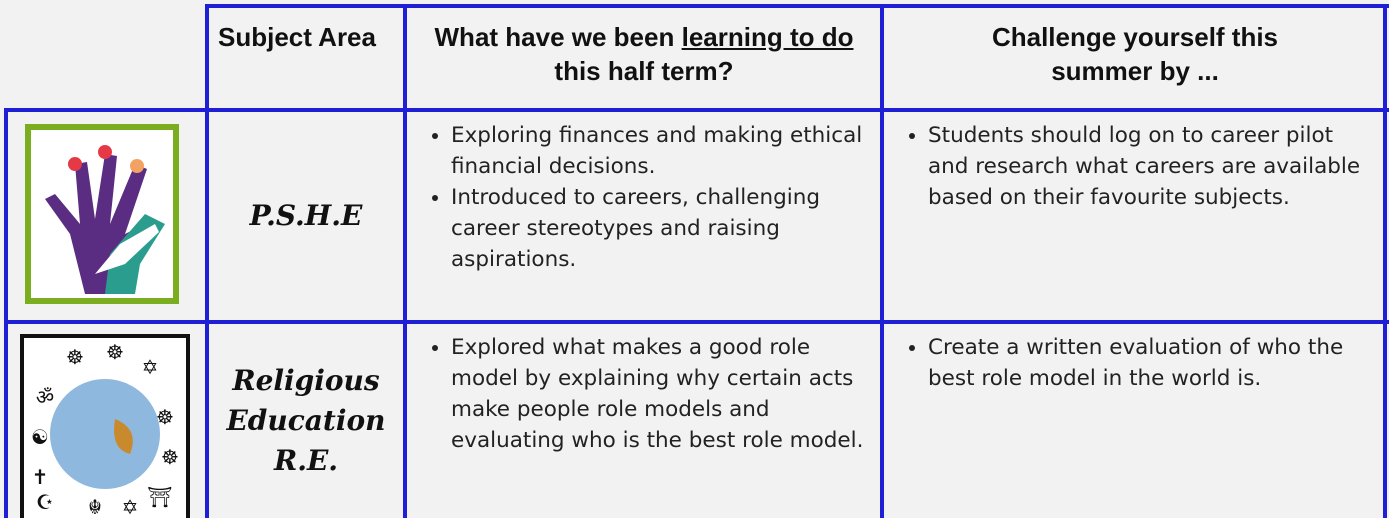 This screenshot has height=518, width=1389. What do you see at coordinates (306, 420) in the screenshot?
I see `subject-cell: Religious Education R.E.` at bounding box center [306, 420].